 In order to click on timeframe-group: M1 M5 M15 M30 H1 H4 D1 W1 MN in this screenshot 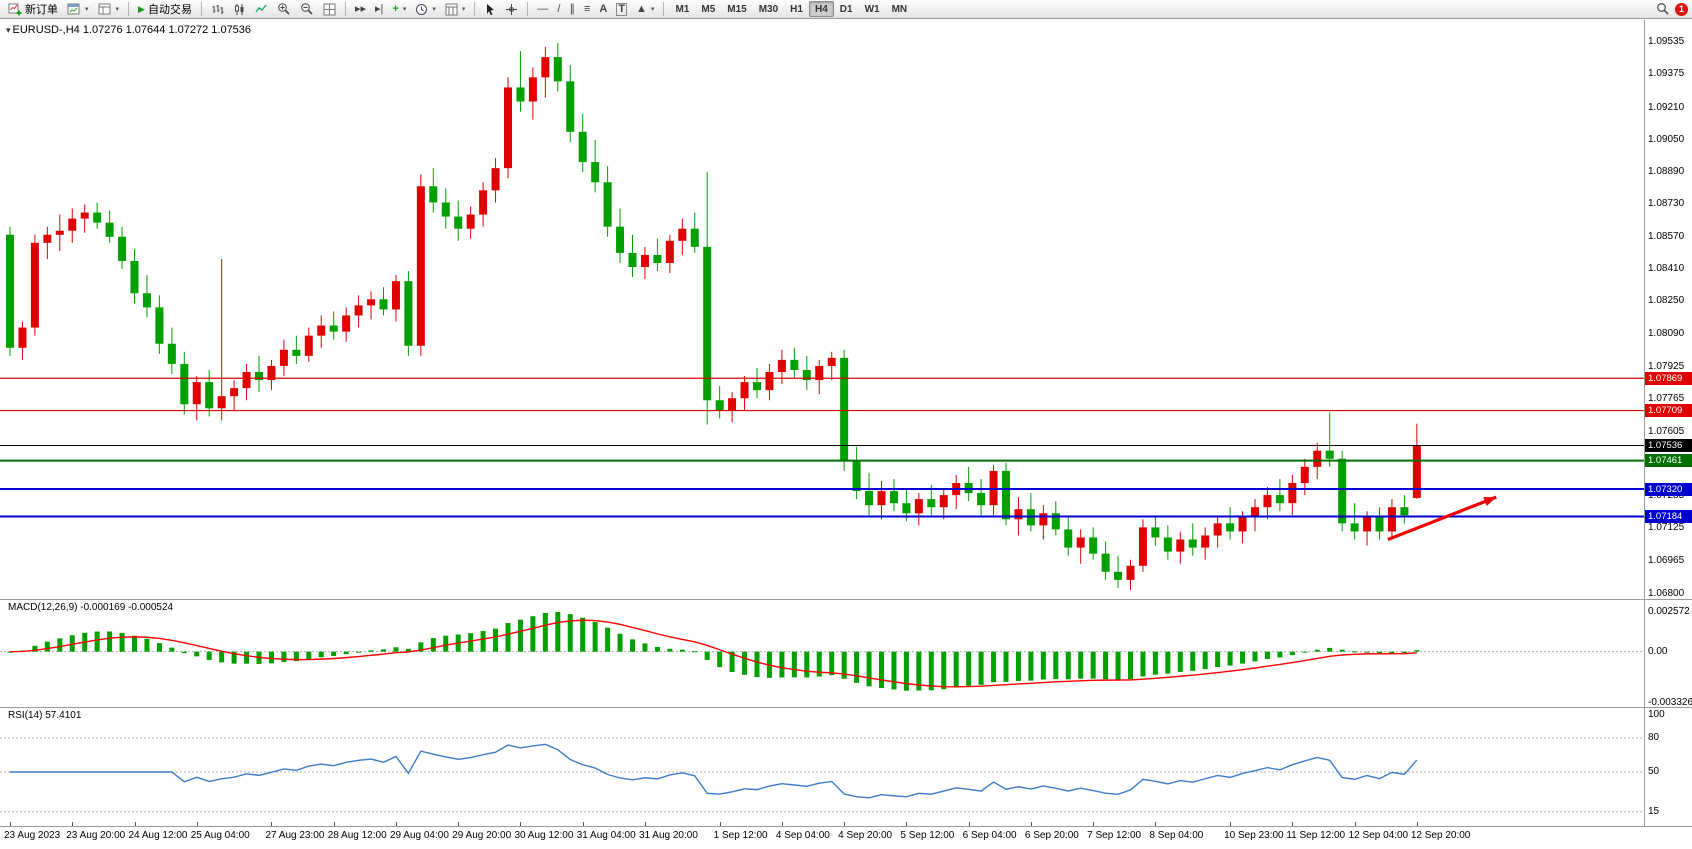, I will do `click(791, 9)`.